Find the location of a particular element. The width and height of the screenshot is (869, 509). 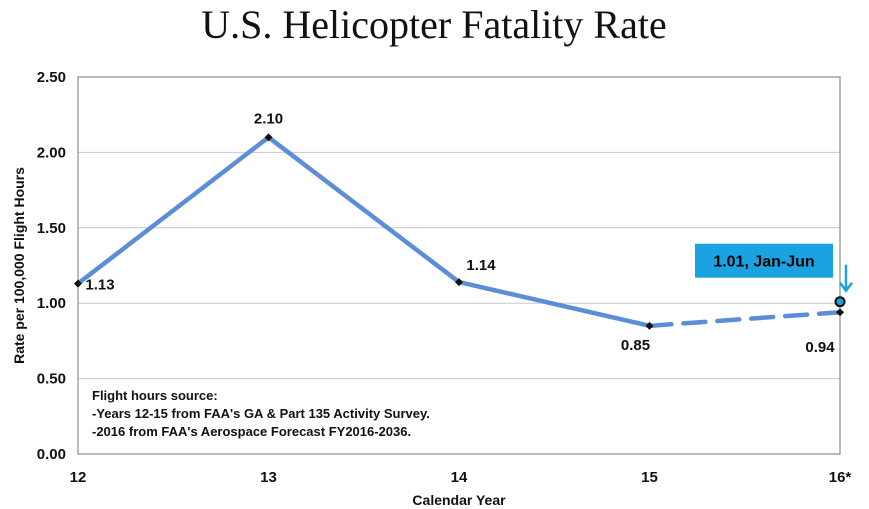

x-axis-ticks: 12 13 14 15 16* is located at coordinates (461, 477).